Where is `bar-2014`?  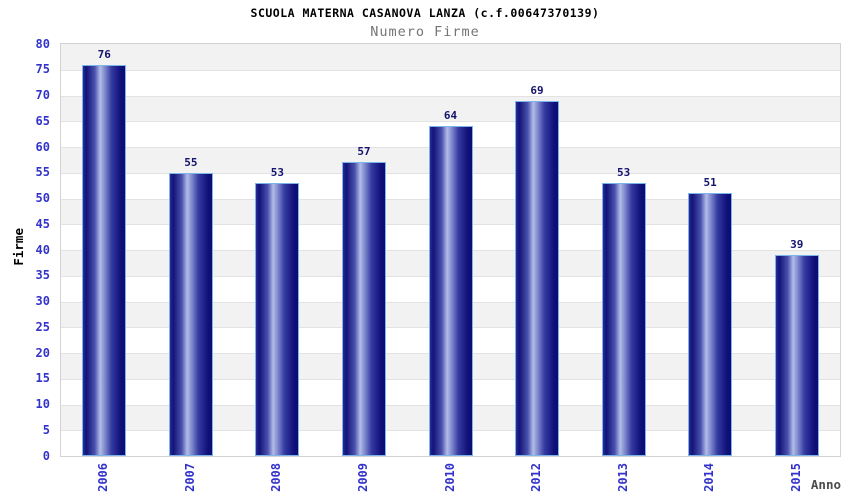
bar-2014 is located at coordinates (710, 324).